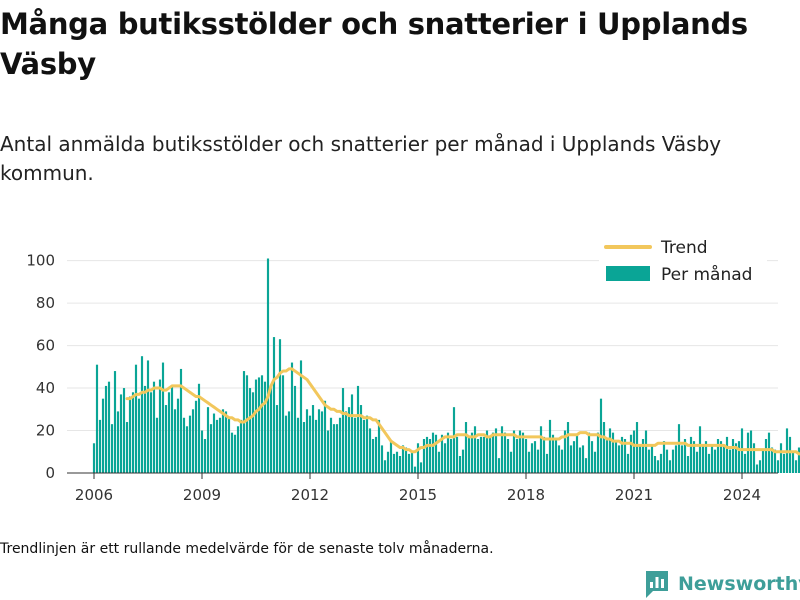  I want to click on brand-logo: Newsworthy, so click(722, 584).